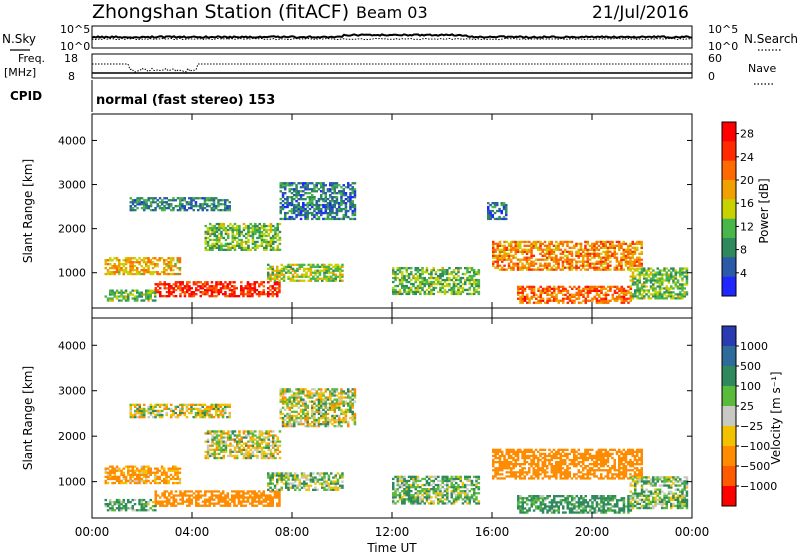 The height and width of the screenshot is (554, 800). I want to click on noise-left-tick-bottom: 10^0, so click(75, 46).